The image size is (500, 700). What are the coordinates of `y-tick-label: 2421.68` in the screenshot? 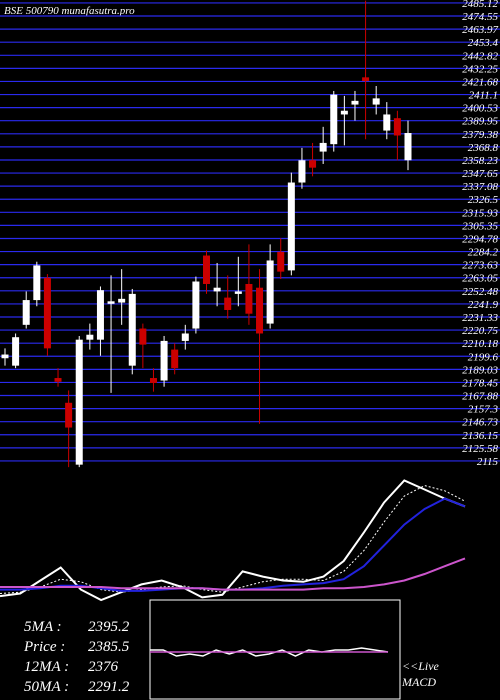 It's located at (480, 82).